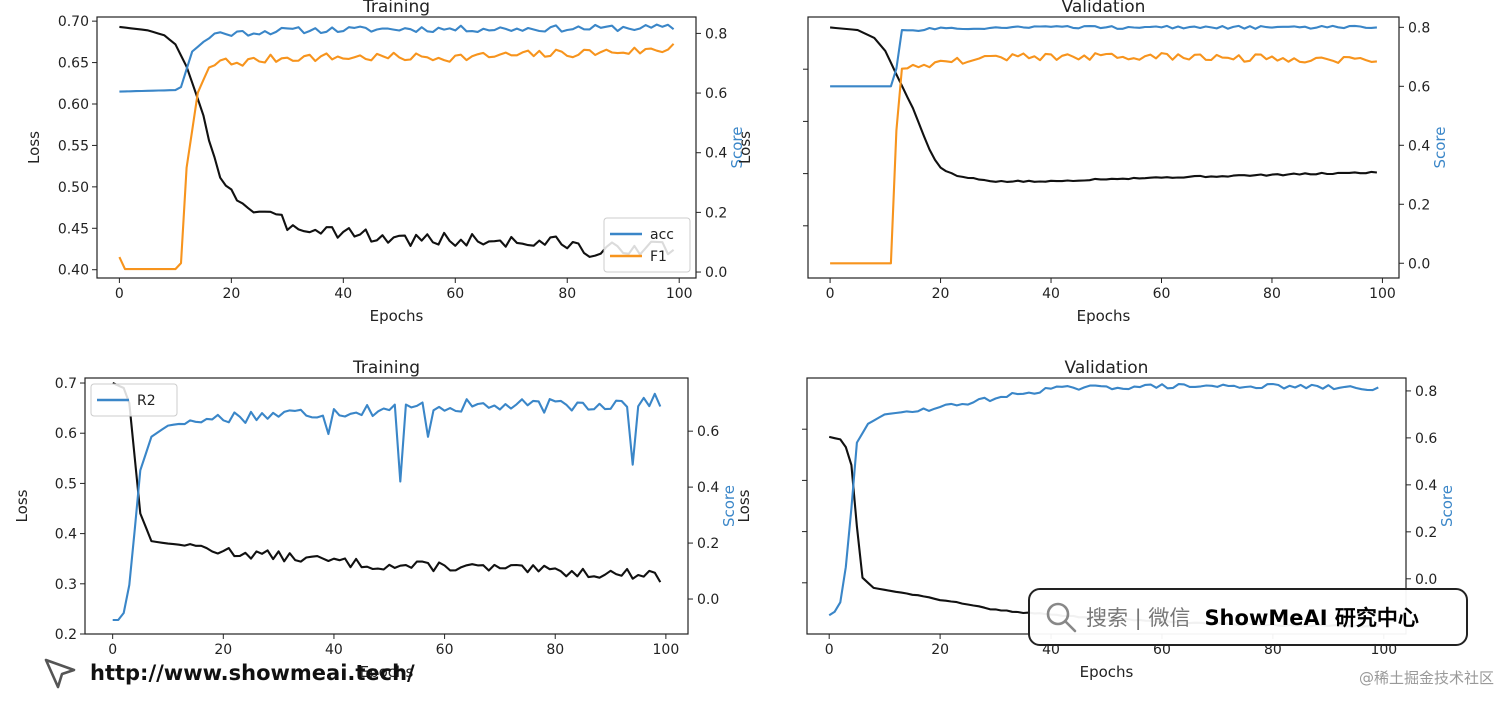 Image resolution: width=1512 pixels, height=708 pixels. What do you see at coordinates (73, 105) in the screenshot?
I see `y-tick-label: 0.60` at bounding box center [73, 105].